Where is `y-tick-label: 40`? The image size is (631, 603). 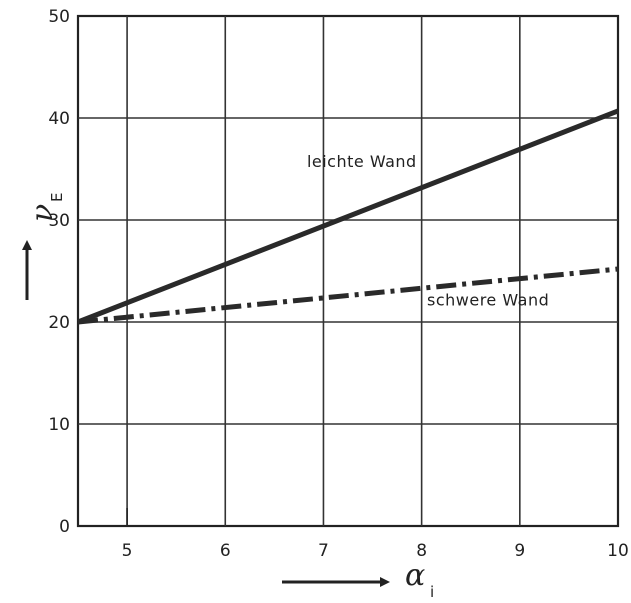
y-tick-label: 40 is located at coordinates (59, 119).